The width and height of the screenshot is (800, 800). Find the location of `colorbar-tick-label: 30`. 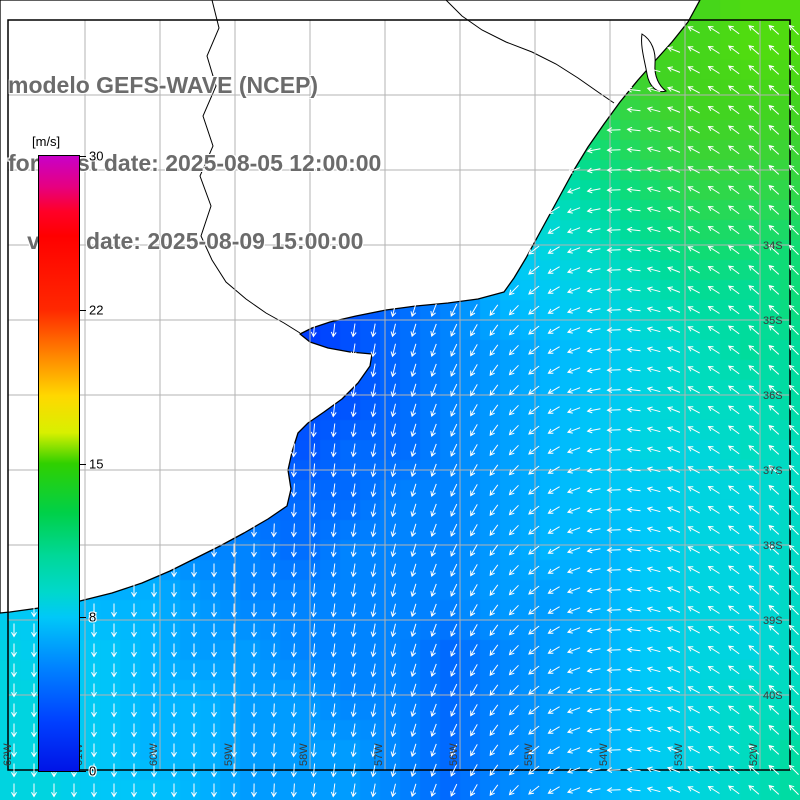

colorbar-tick-label: 30 is located at coordinates (96, 156).